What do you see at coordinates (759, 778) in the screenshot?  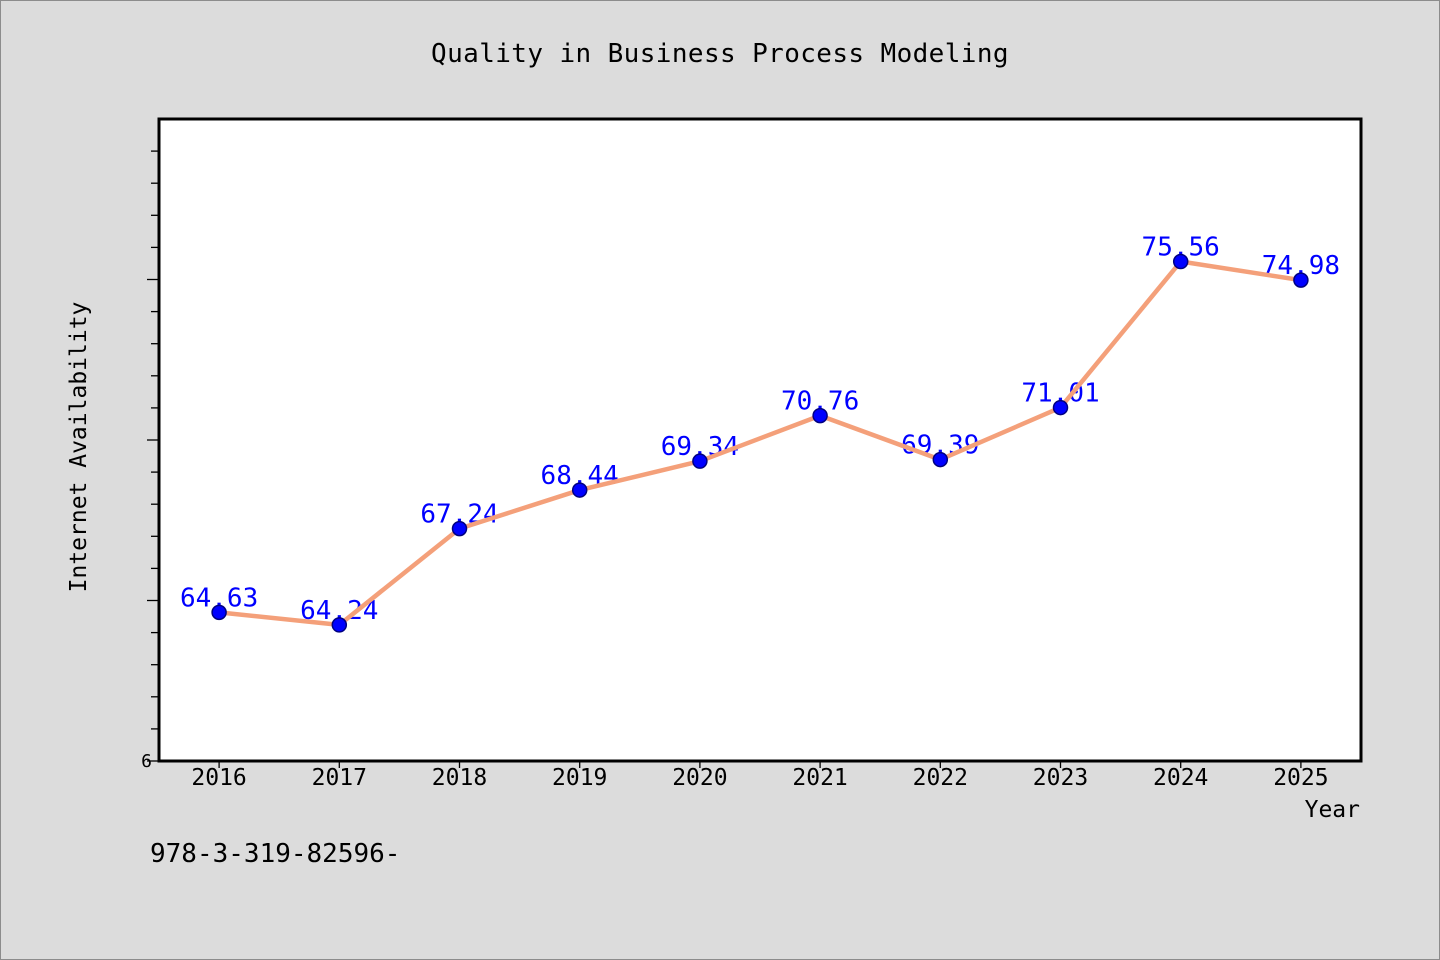 I see `x-tick-labels: 2016 2017 2018 2019 2020 2021 2022 2023 2024 2025` at bounding box center [759, 778].